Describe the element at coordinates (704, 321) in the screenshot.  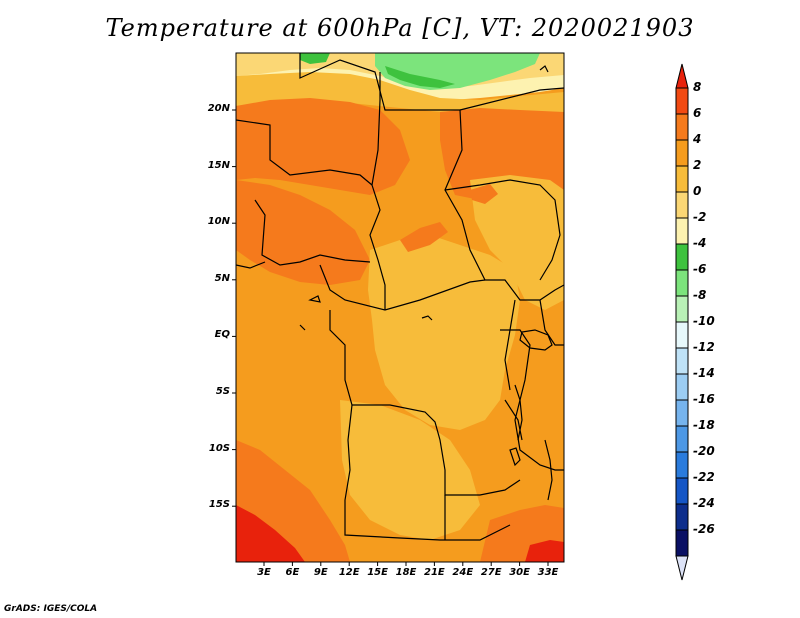
I see `colorbar-label: -10` at that location.